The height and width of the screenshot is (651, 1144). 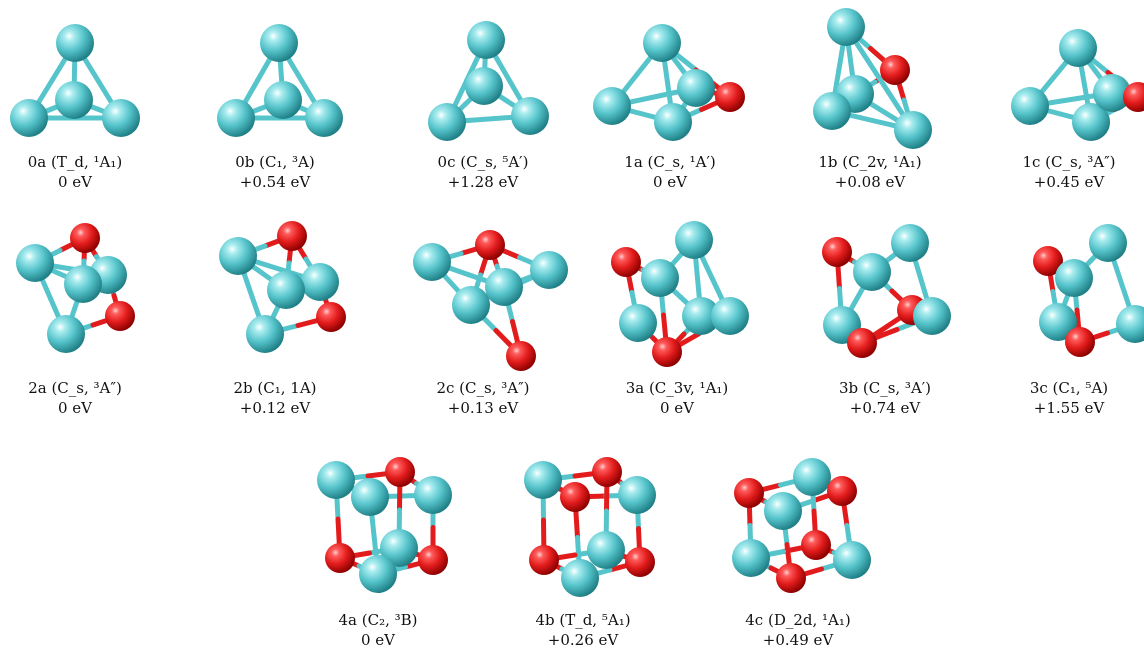 I want to click on structure-label: 1b (C_2v, ¹A₁), so click(x=870, y=162).